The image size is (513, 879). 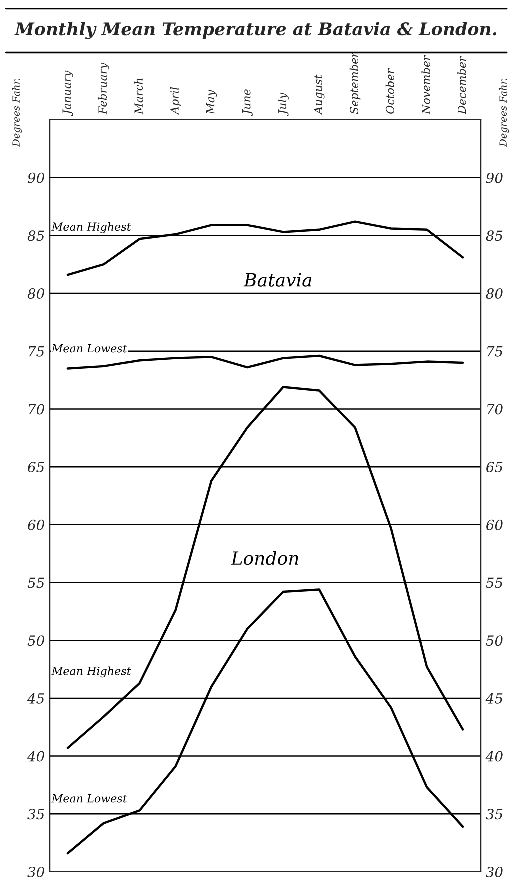 What do you see at coordinates (355, 83) in the screenshot?
I see `x-tick-label: September` at bounding box center [355, 83].